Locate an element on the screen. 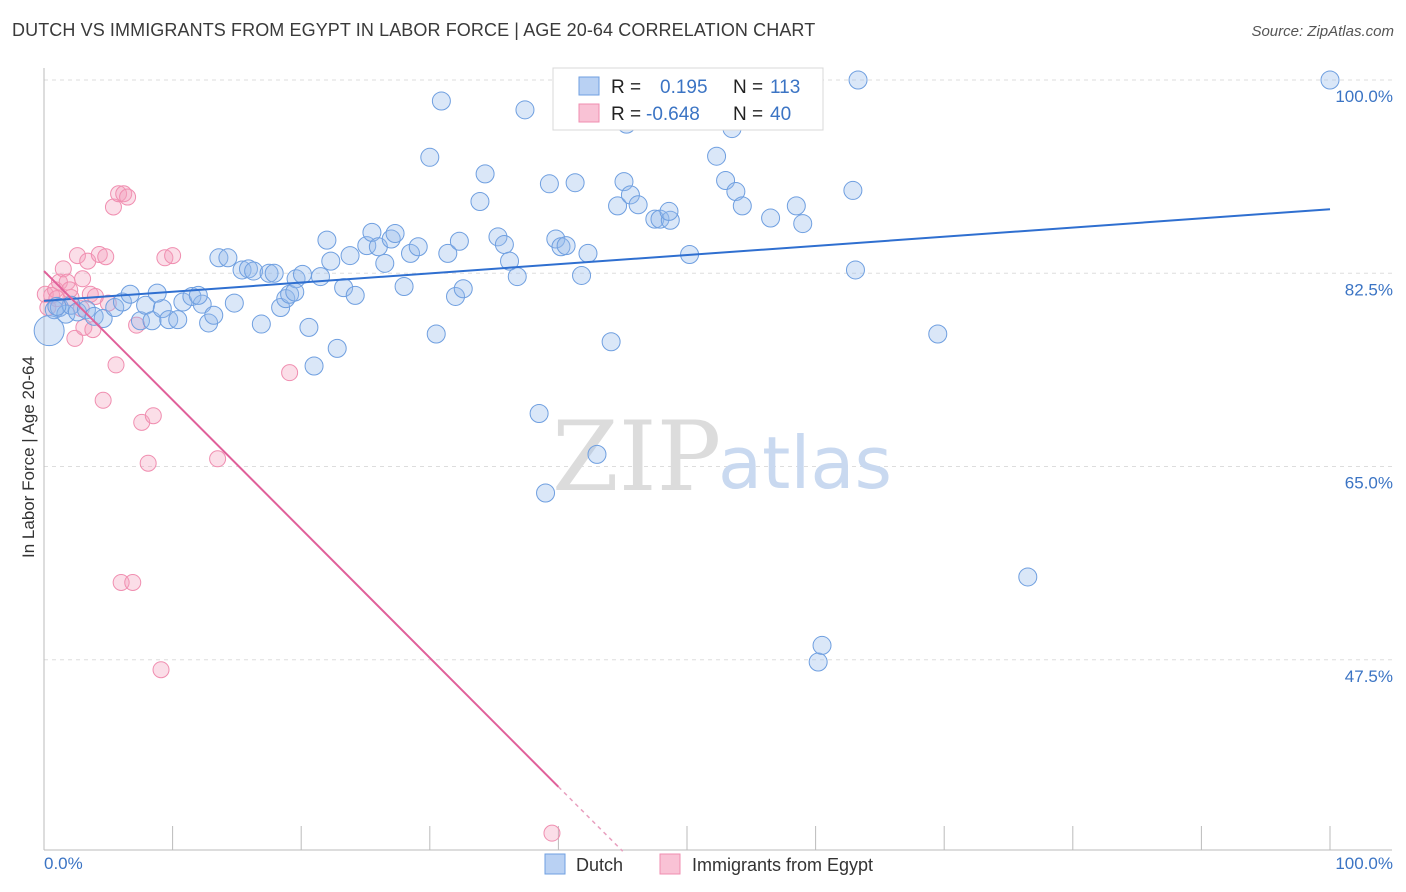 Image resolution: width=1406 pixels, height=892 pixels. y-tick-label-0: 47.5% is located at coordinates (1369, 676).